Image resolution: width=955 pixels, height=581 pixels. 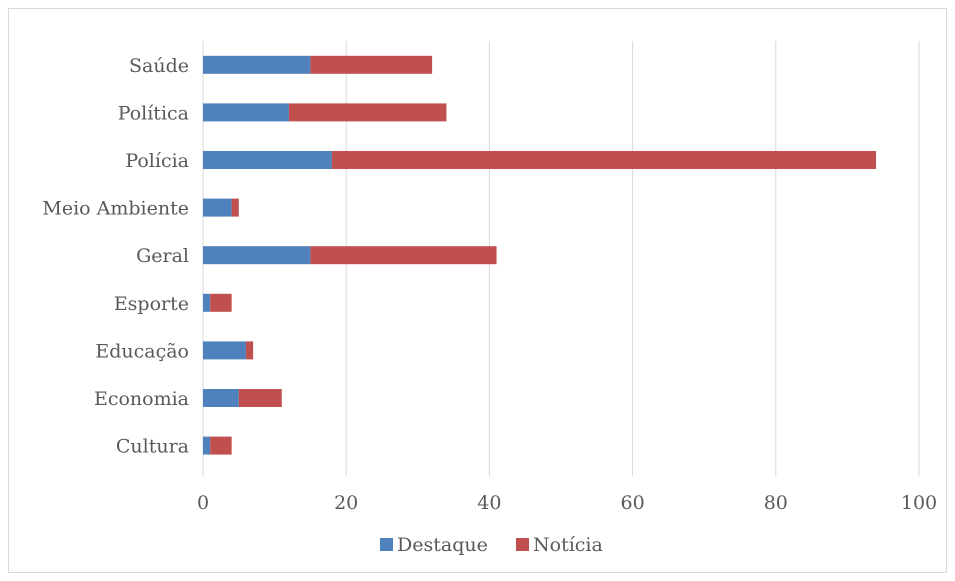 What do you see at coordinates (159, 66) in the screenshot?
I see `category-label: Saúde` at bounding box center [159, 66].